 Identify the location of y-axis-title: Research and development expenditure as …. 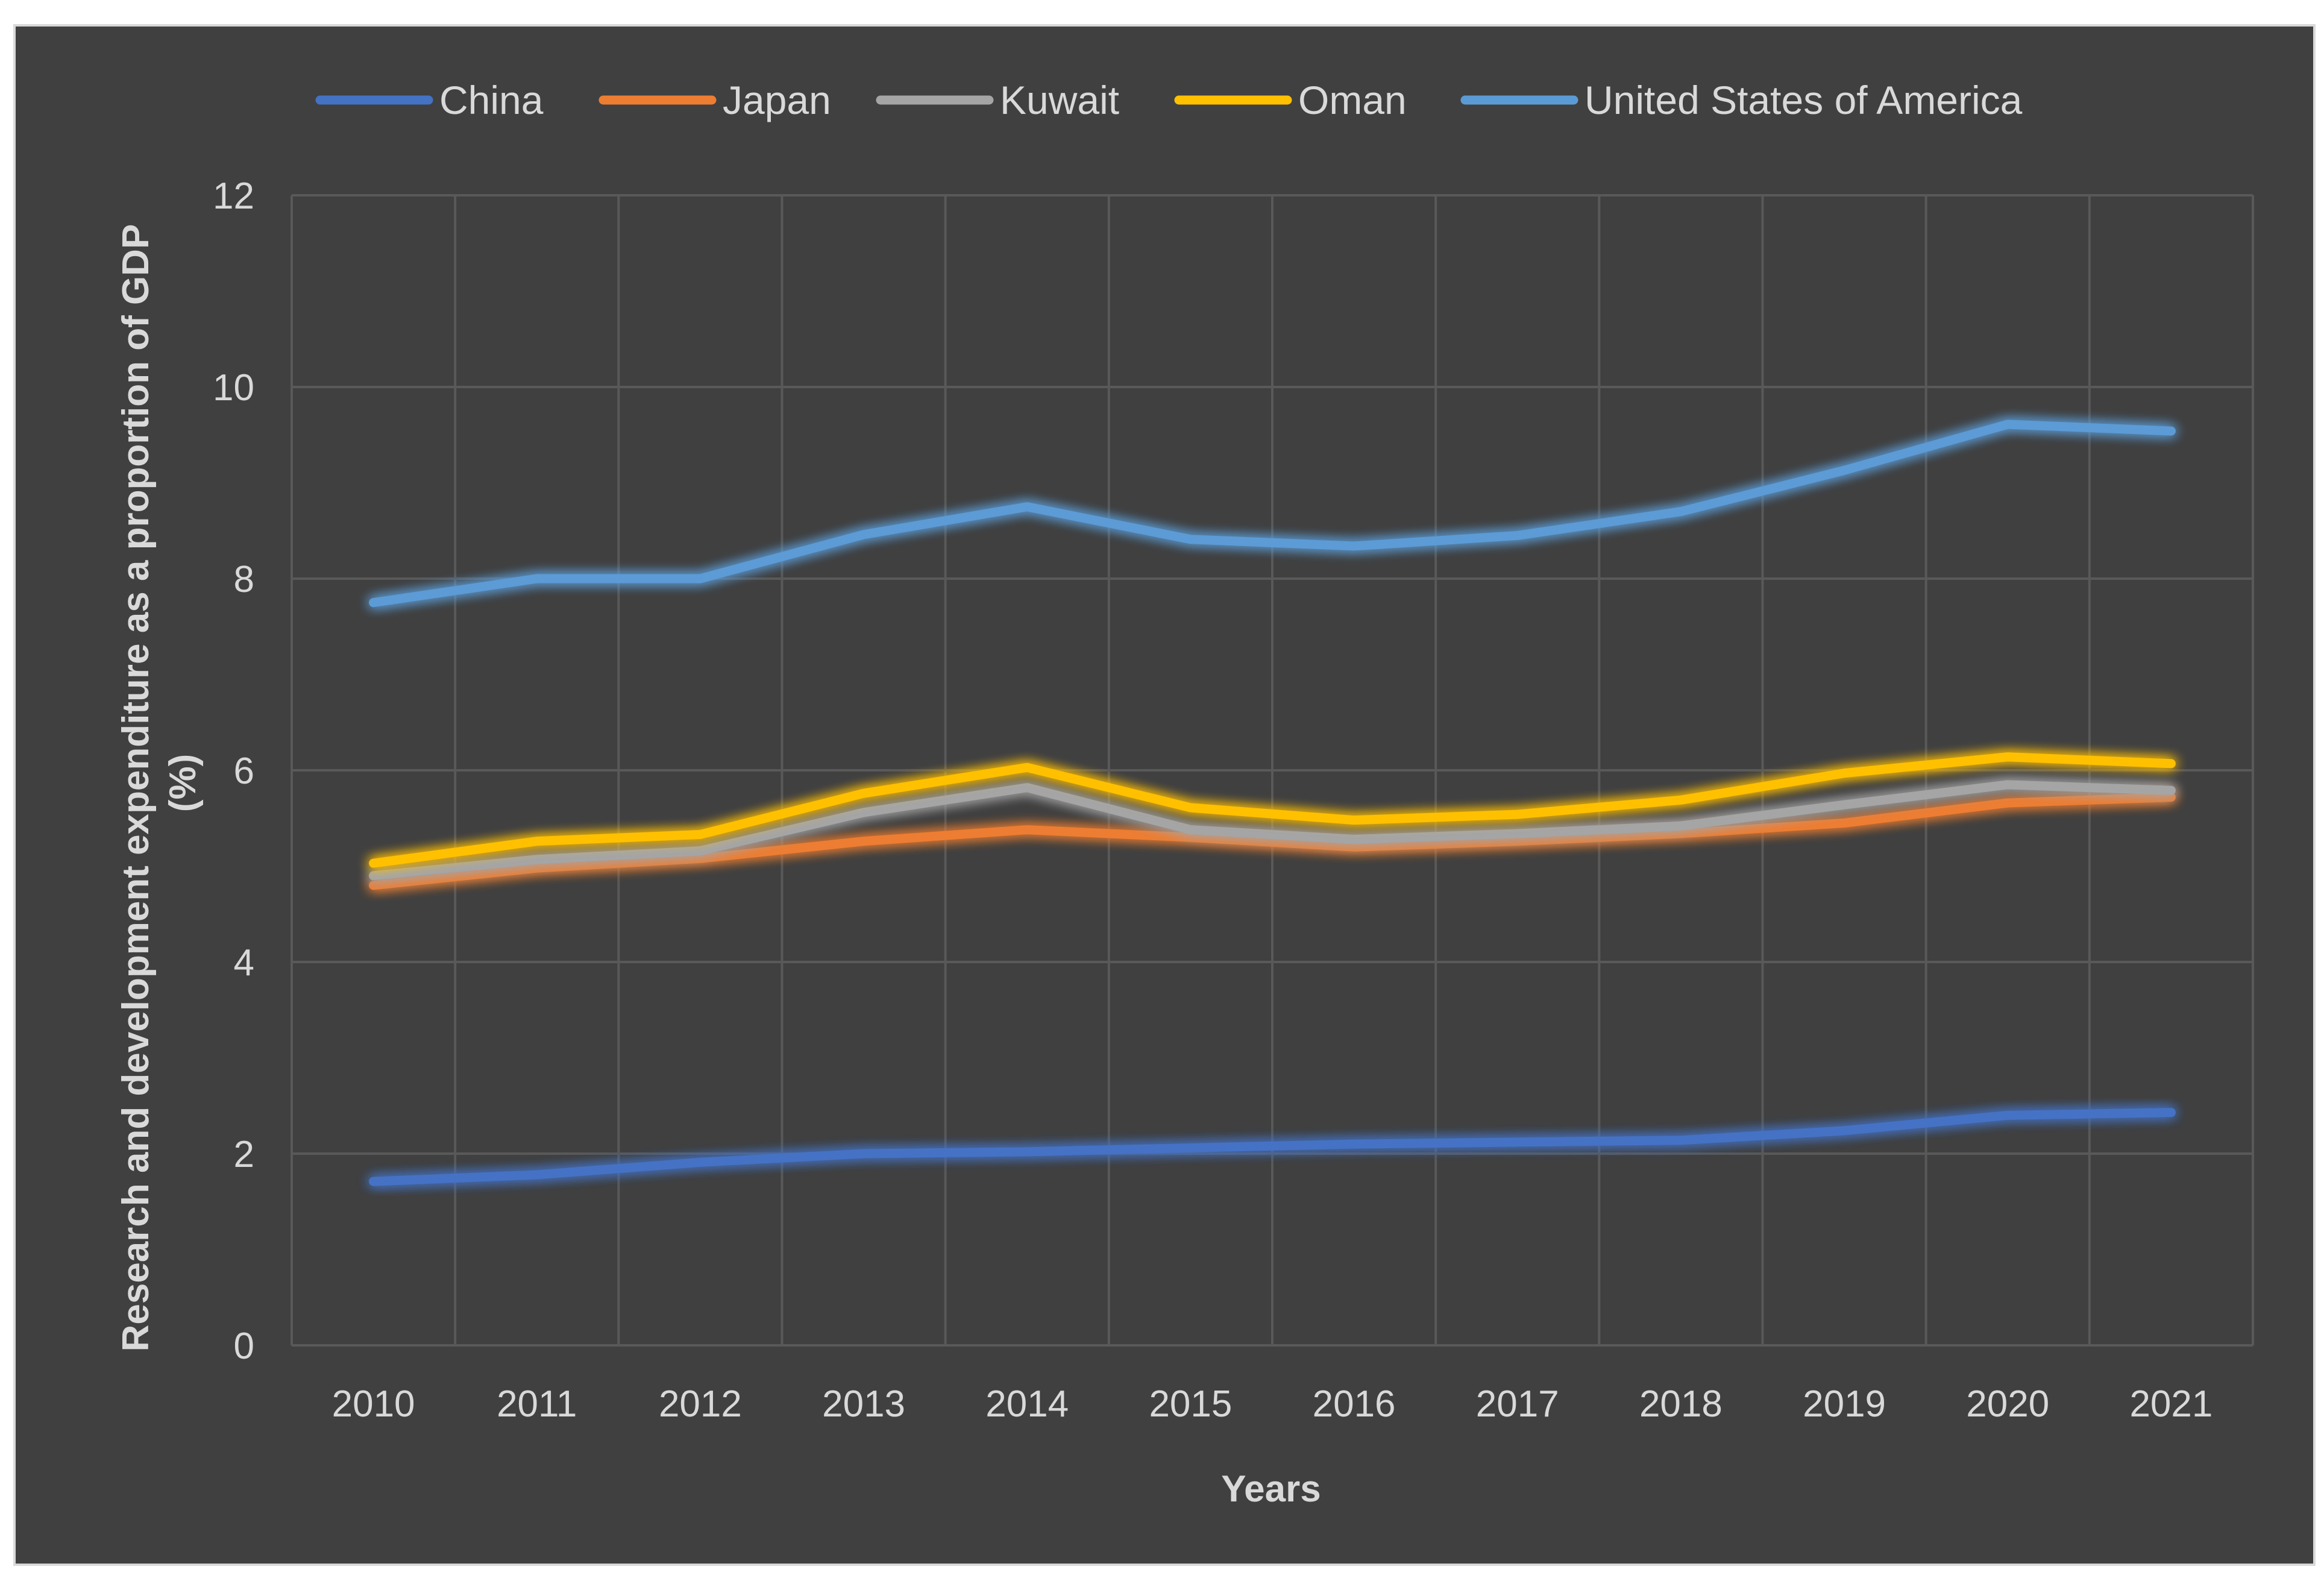
(159, 784).